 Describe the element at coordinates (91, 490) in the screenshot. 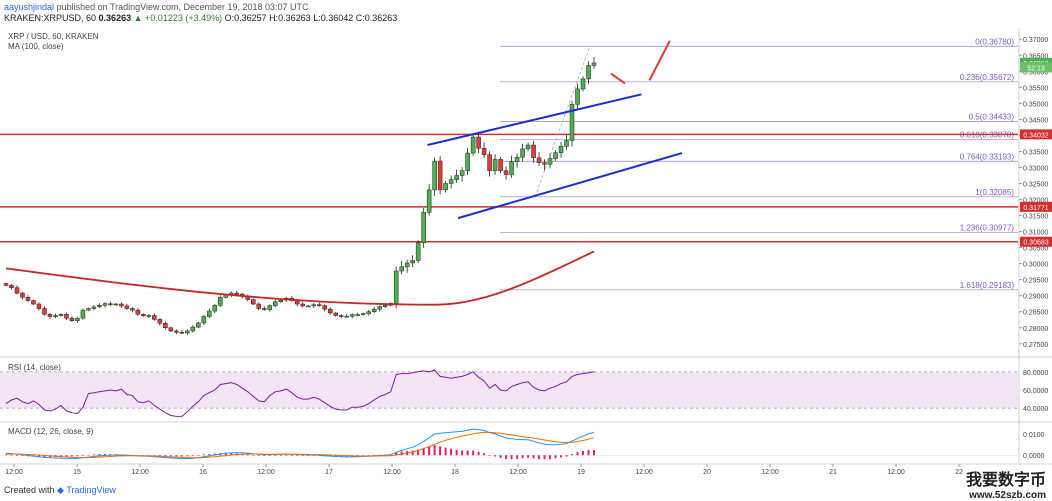

I see `tradingview-brand: TradingView` at that location.